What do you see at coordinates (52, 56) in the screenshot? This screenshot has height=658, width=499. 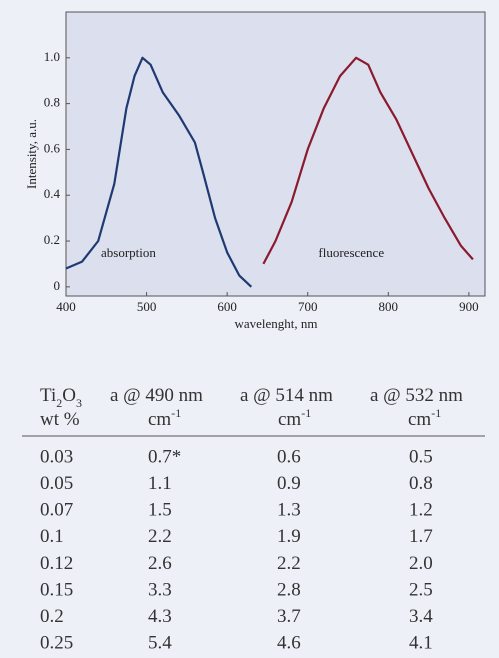 I see `y-tick-label: 1.0` at bounding box center [52, 56].